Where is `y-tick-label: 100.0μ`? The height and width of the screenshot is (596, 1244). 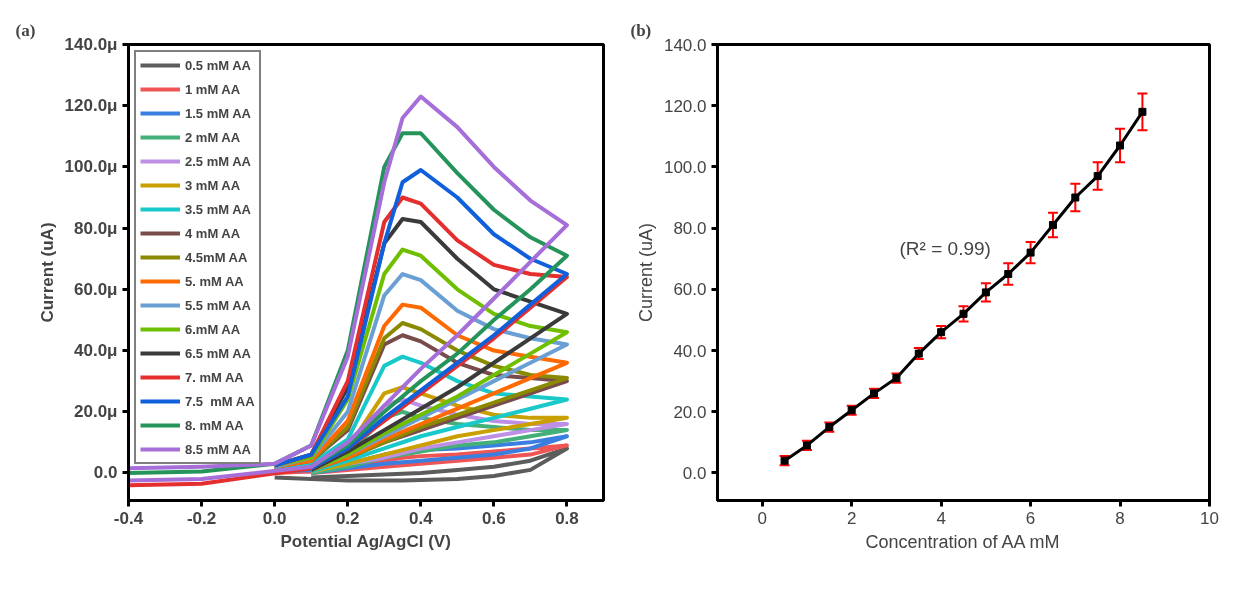 y-tick-label: 100.0μ is located at coordinates (91, 167).